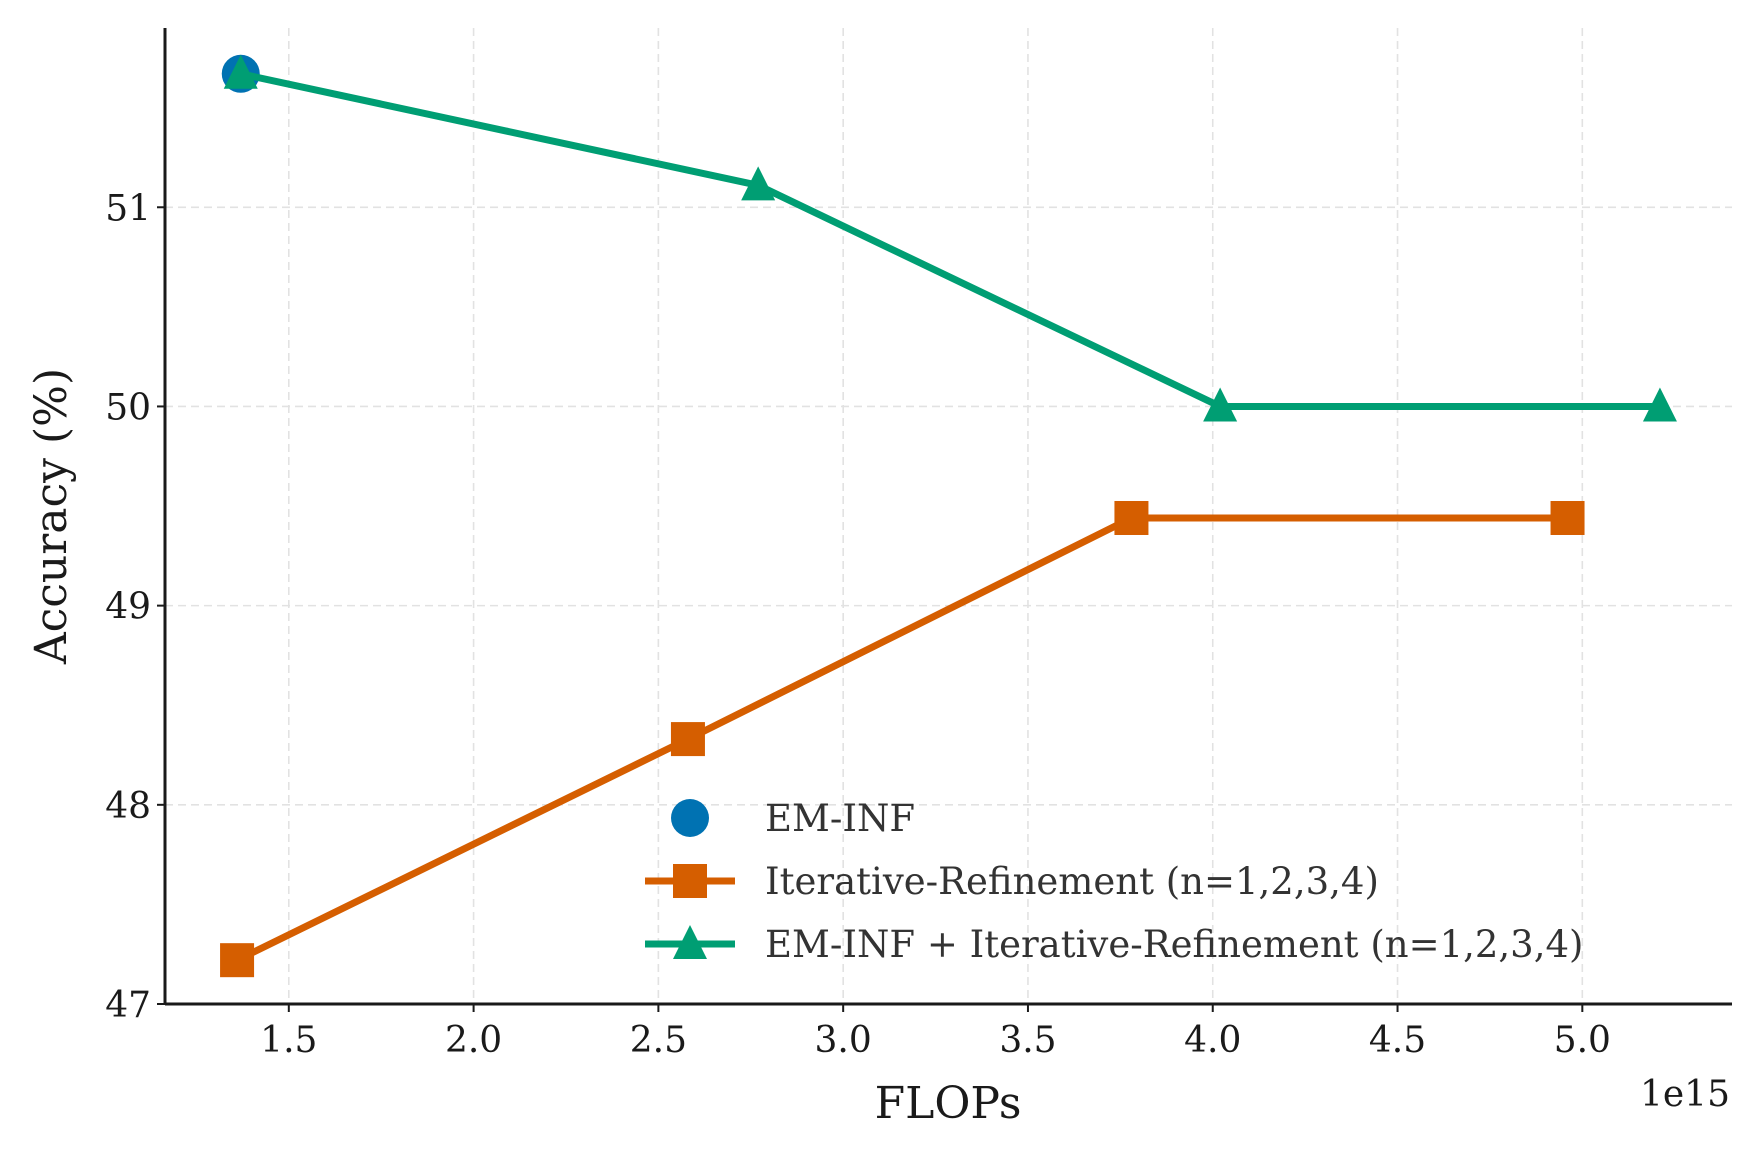  What do you see at coordinates (1212, 1040) in the screenshot?
I see `x-tick-label: 4.0` at bounding box center [1212, 1040].